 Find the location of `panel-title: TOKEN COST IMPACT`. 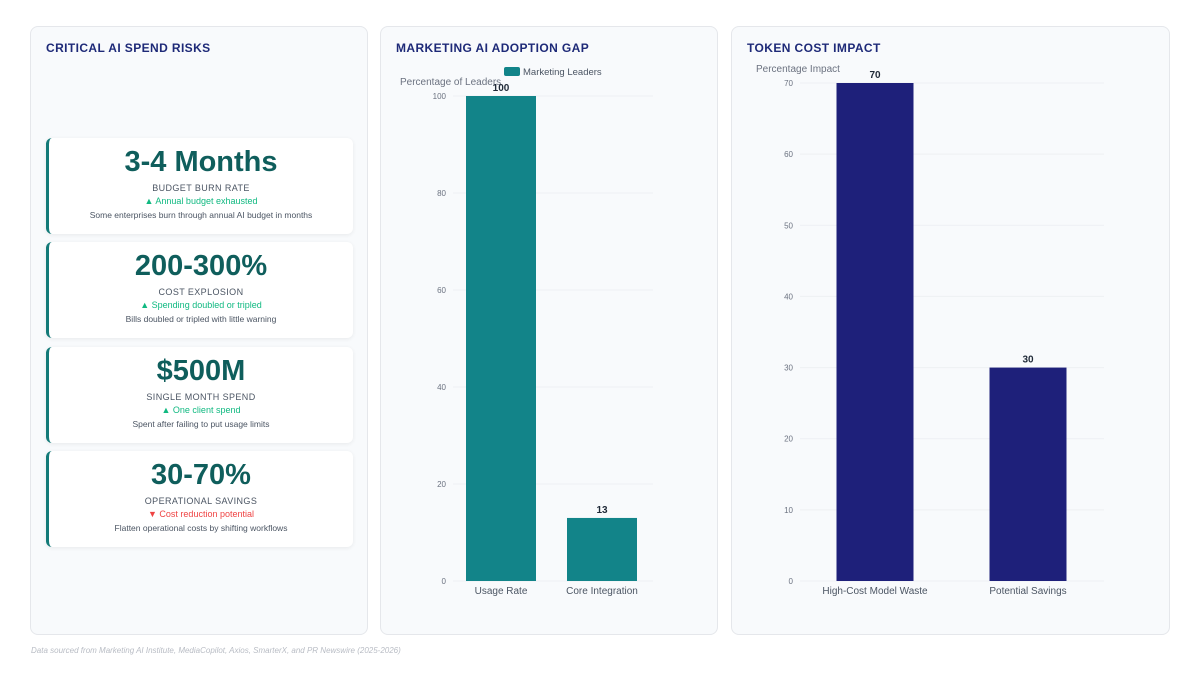

panel-title: TOKEN COST IMPACT is located at coordinates (814, 48).